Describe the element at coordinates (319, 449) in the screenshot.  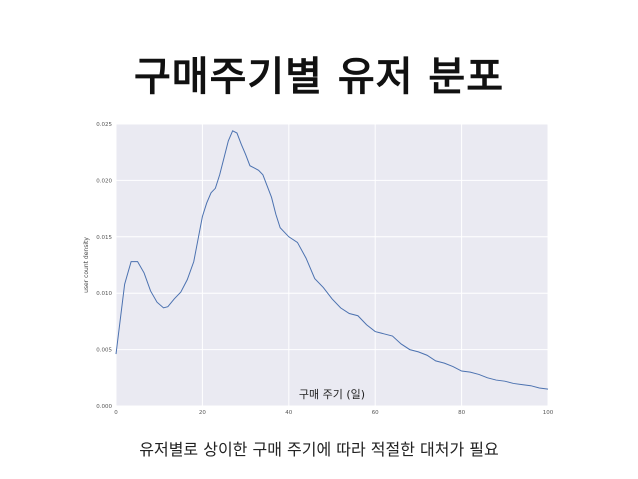
I see `slide-caption: 유저별로 상이한 구매 주기에 따라 적절한 대처가 필요` at that location.